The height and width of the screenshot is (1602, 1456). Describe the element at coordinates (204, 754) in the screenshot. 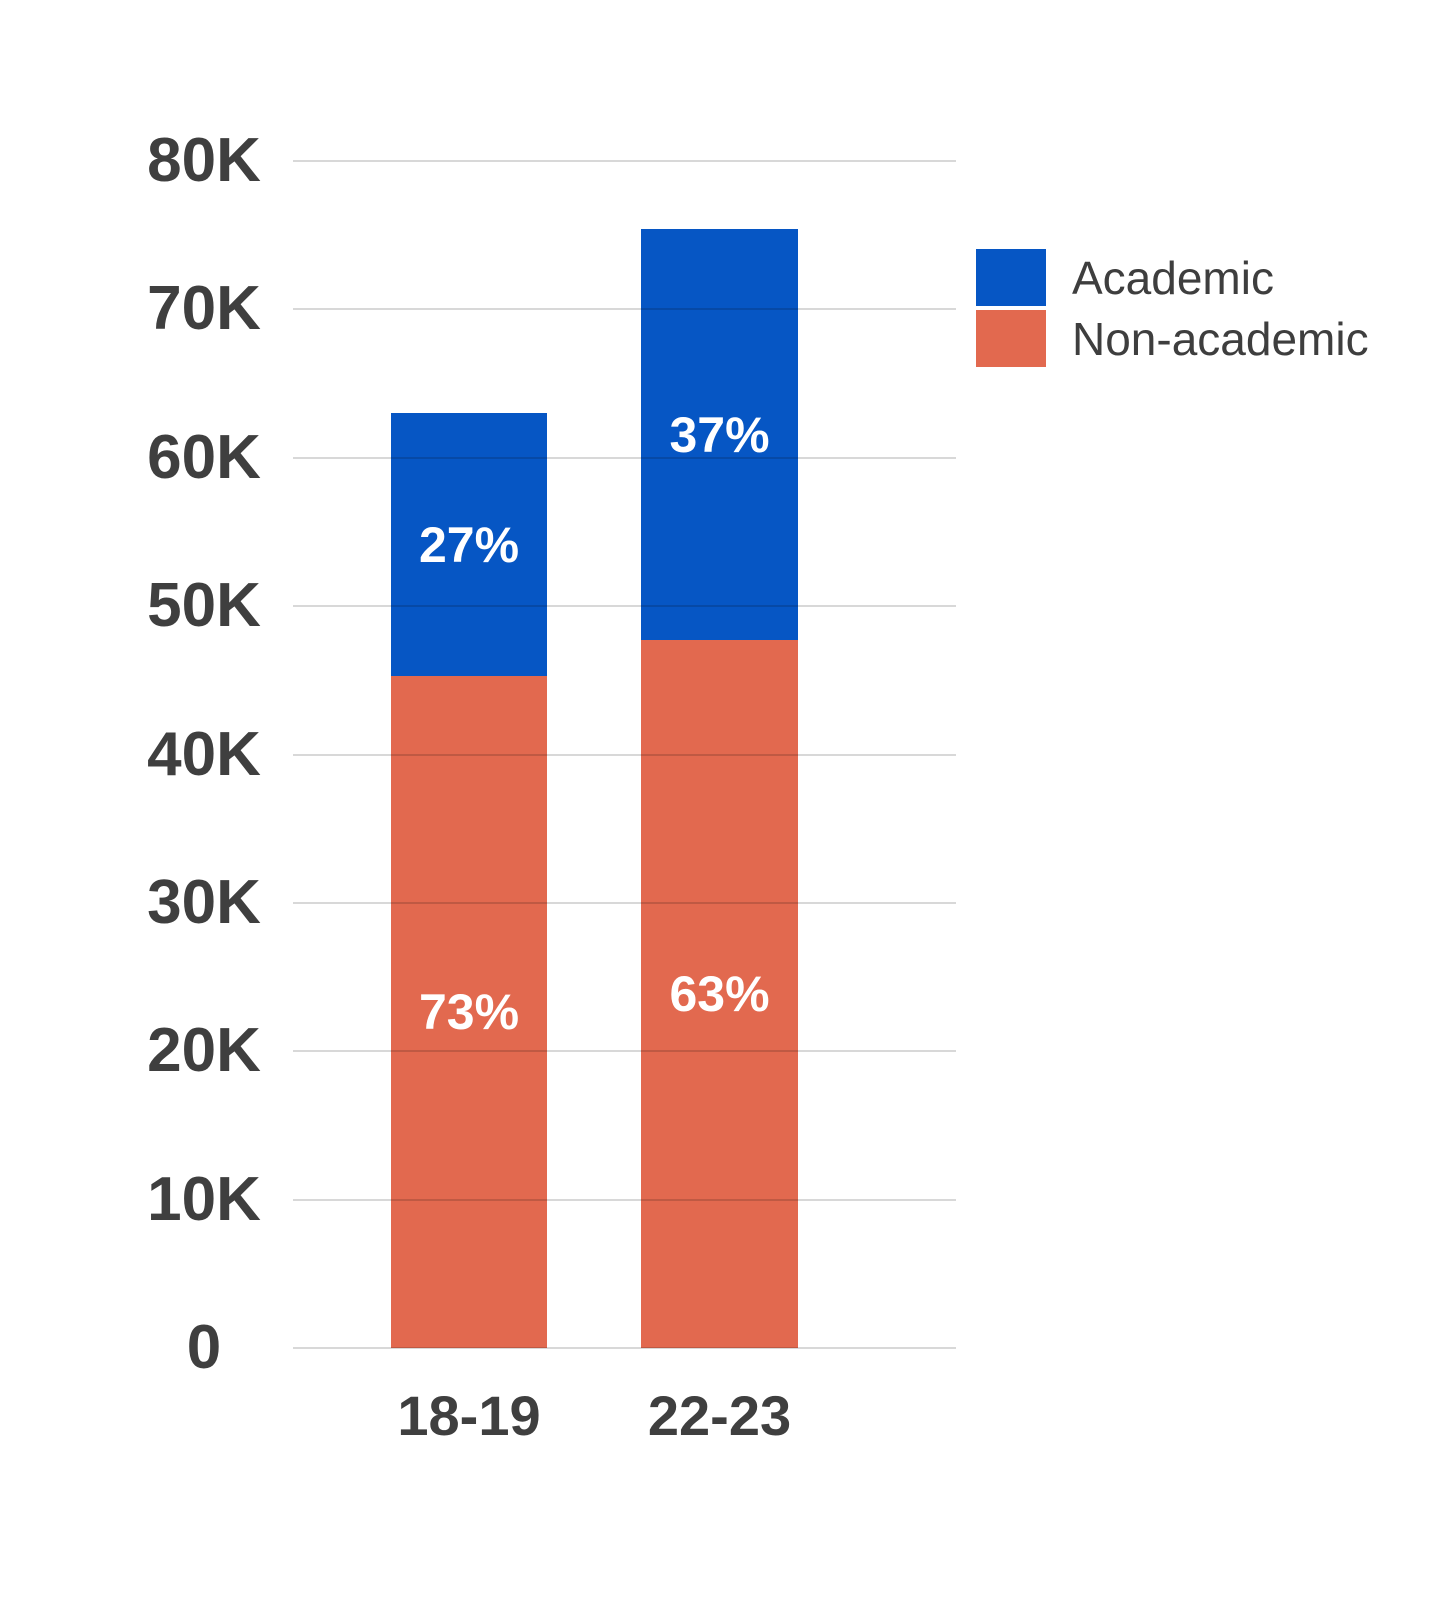

I see `y-tick-label: 40K` at that location.